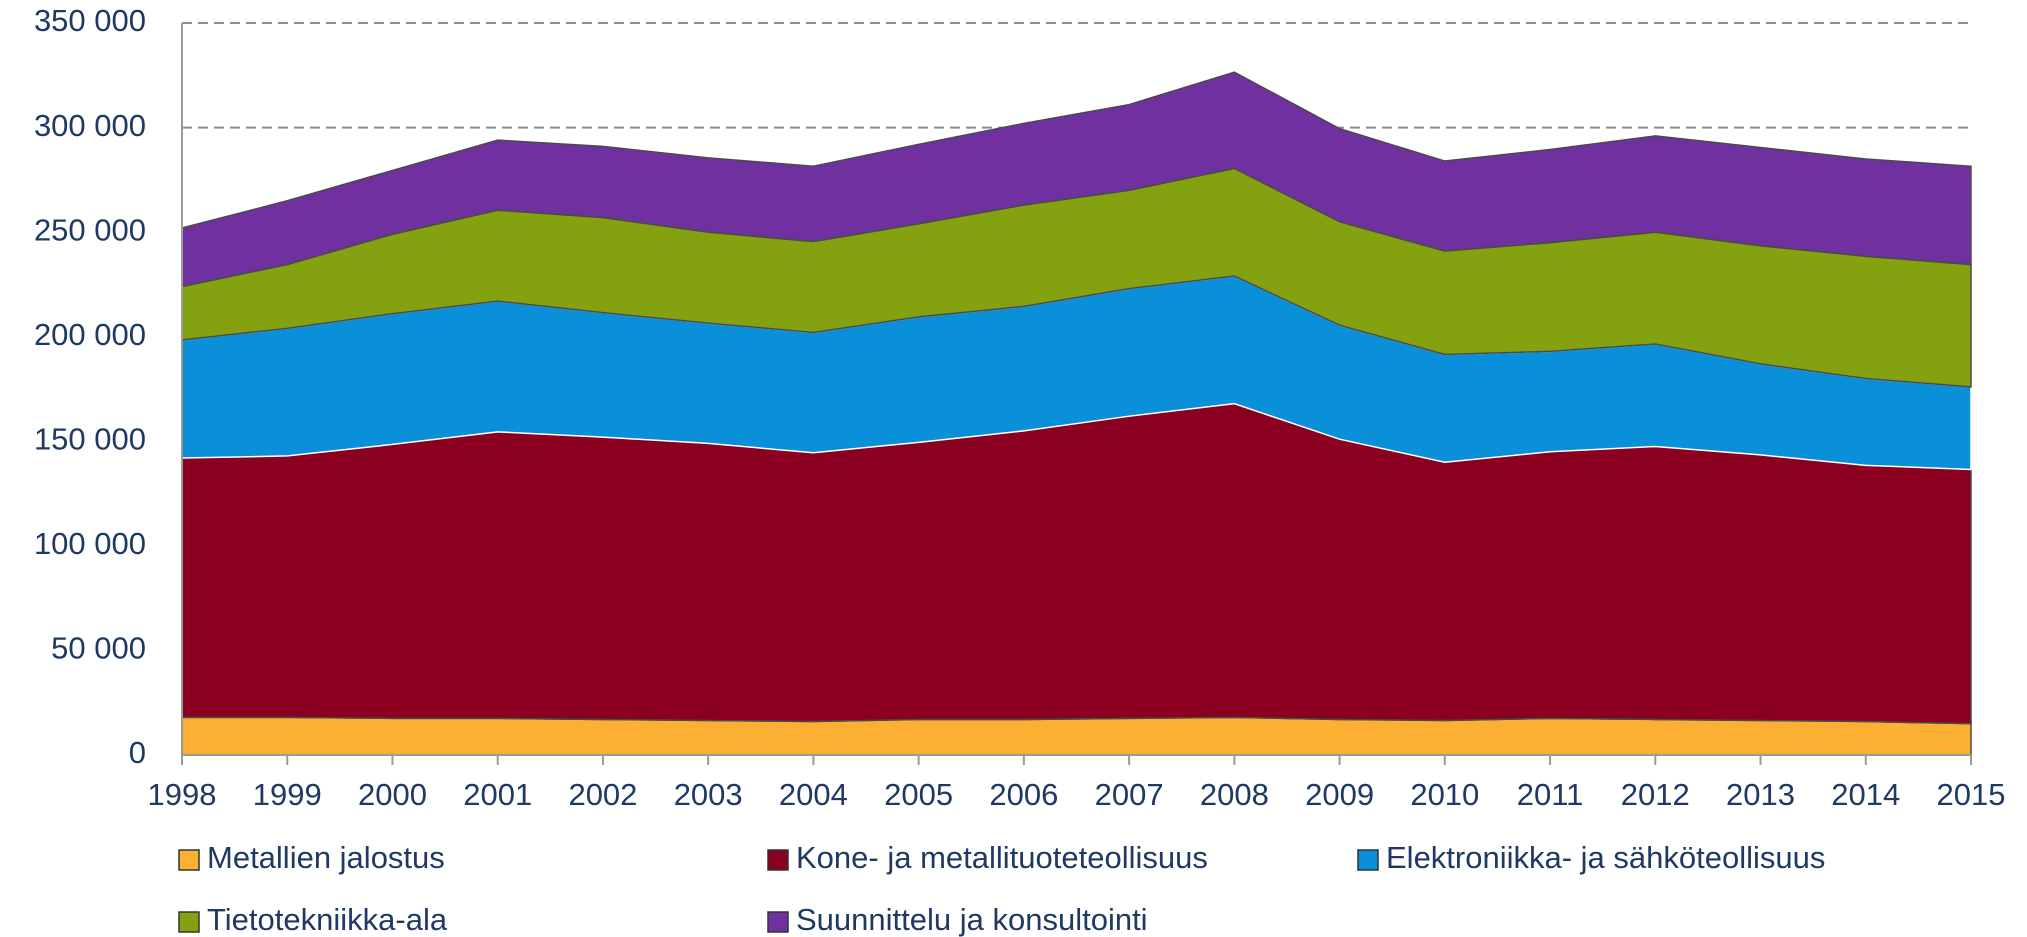 The width and height of the screenshot is (2027, 937). What do you see at coordinates (972, 919) in the screenshot?
I see `legend-label: Suunnittelu ja konsultointi` at bounding box center [972, 919].